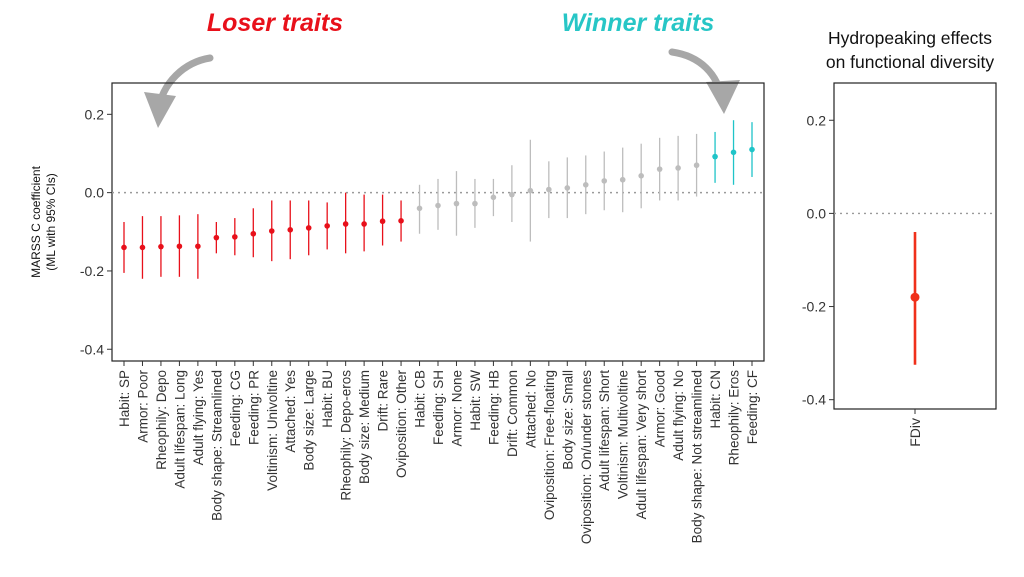 The width and height of the screenshot is (1024, 577). What do you see at coordinates (309, 420) in the screenshot?
I see `x-tick-label-body-size-large: Body size: Large` at bounding box center [309, 420].